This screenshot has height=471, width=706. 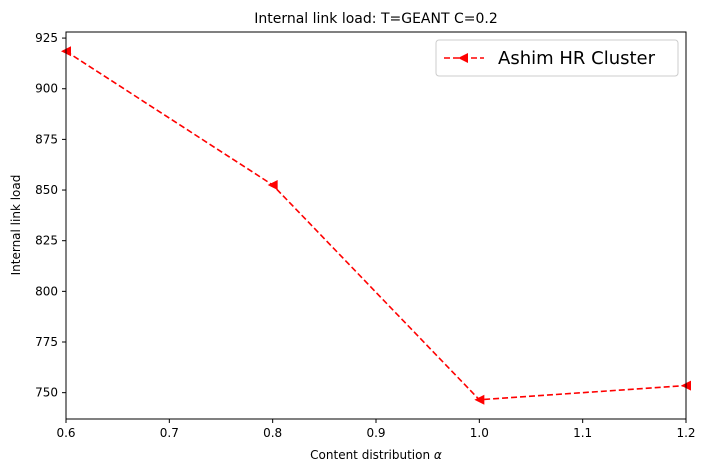 What do you see at coordinates (46, 190) in the screenshot?
I see `y-tick-label: 850` at bounding box center [46, 190].